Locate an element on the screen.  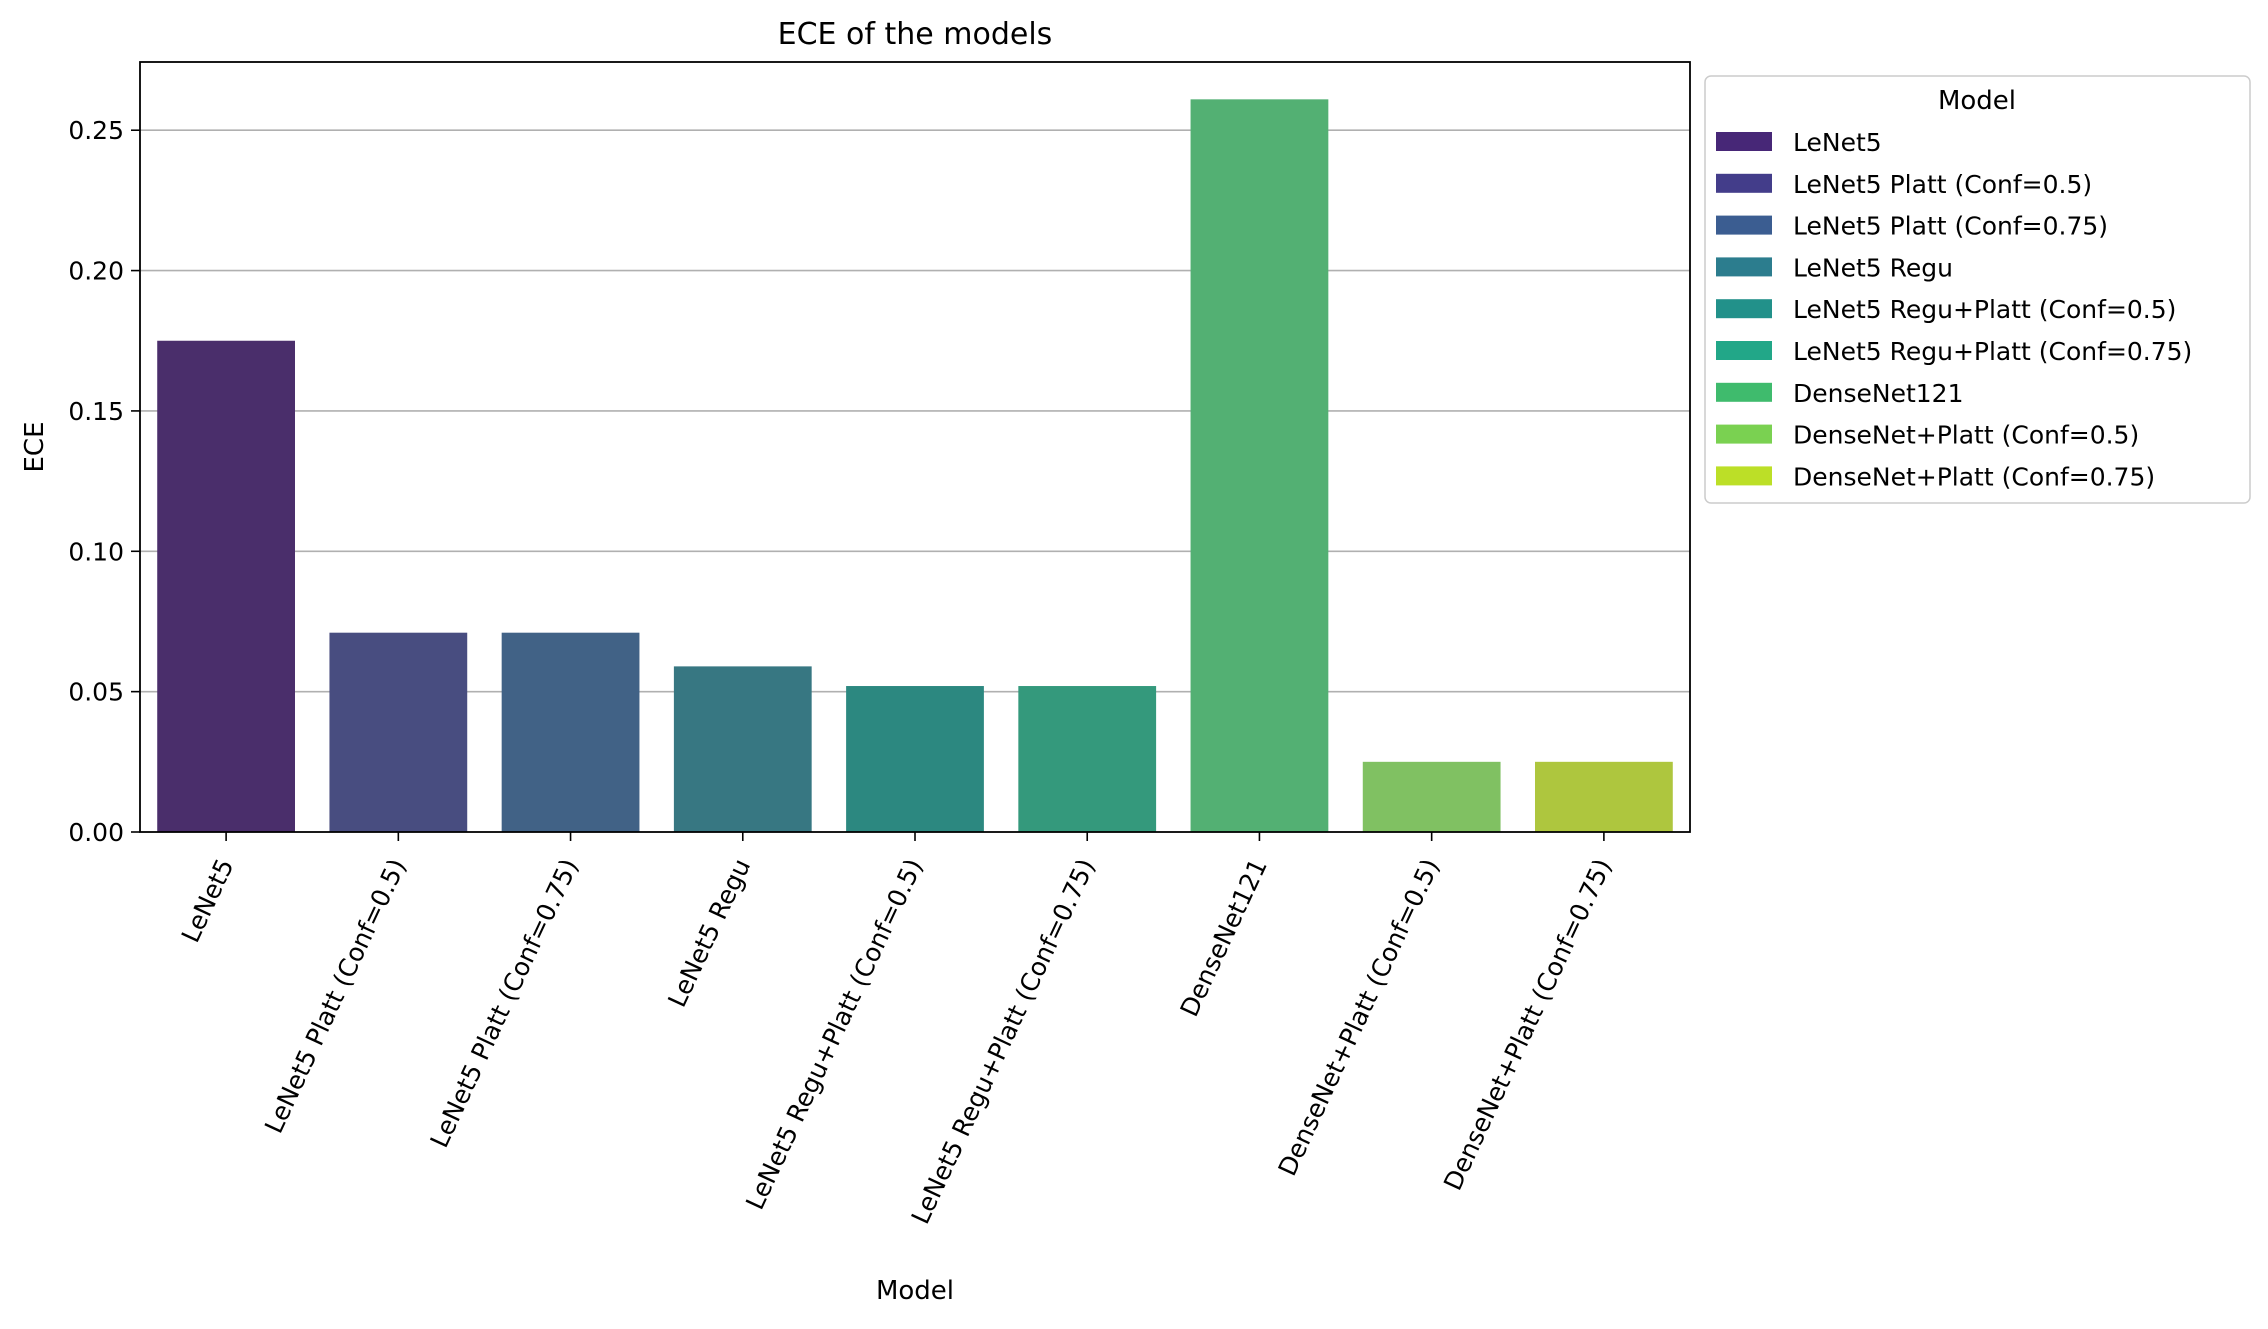
y-tick-label: 0.25 is located at coordinates (96, 130).